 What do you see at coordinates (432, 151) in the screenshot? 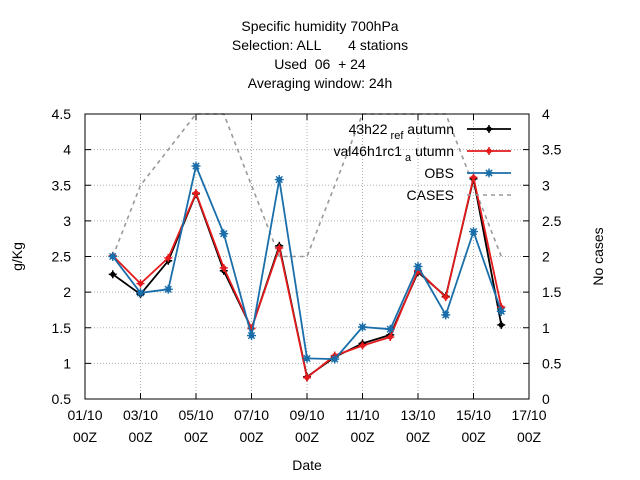
I see `legend-tail: utumn` at bounding box center [432, 151].